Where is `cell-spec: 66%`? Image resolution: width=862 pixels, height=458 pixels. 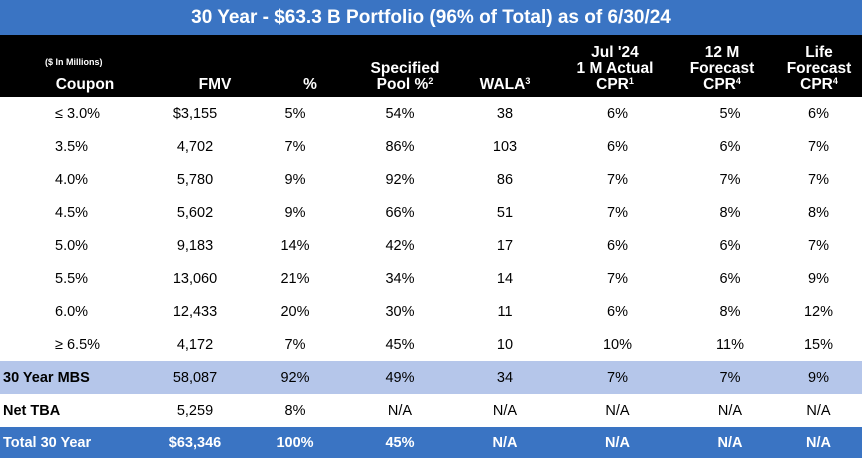 cell-spec: 66% is located at coordinates (400, 212).